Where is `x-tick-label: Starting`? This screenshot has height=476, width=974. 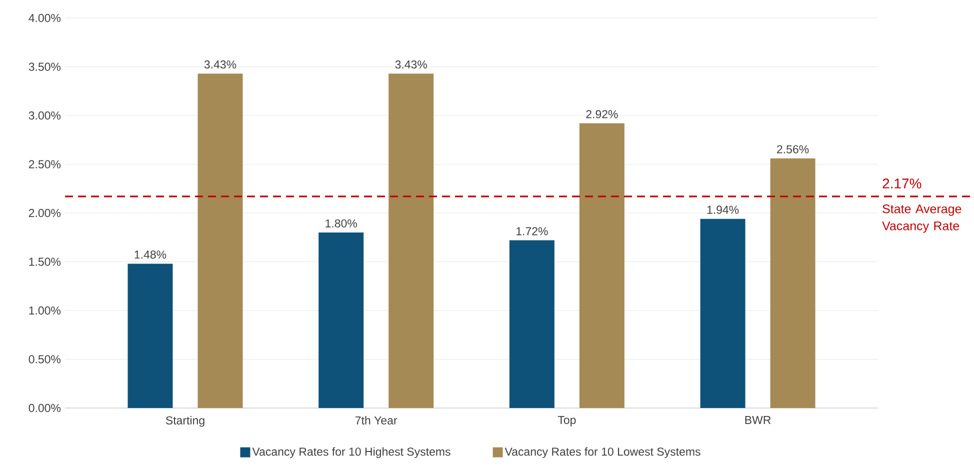
x-tick-label: Starting is located at coordinates (185, 421).